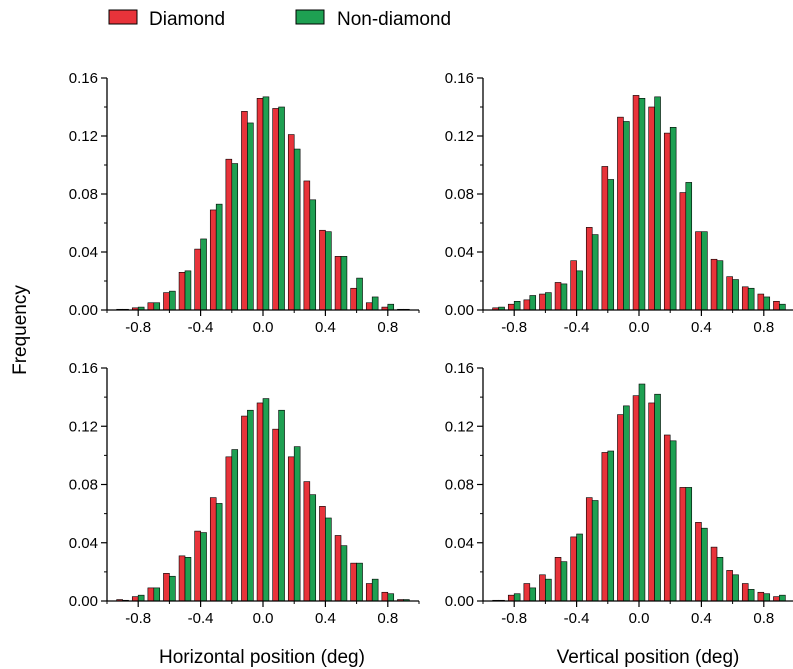 Image resolution: width=793 pixels, height=669 pixels. What do you see at coordinates (83, 601) in the screenshot?
I see `y-tick-label: 0.00` at bounding box center [83, 601].